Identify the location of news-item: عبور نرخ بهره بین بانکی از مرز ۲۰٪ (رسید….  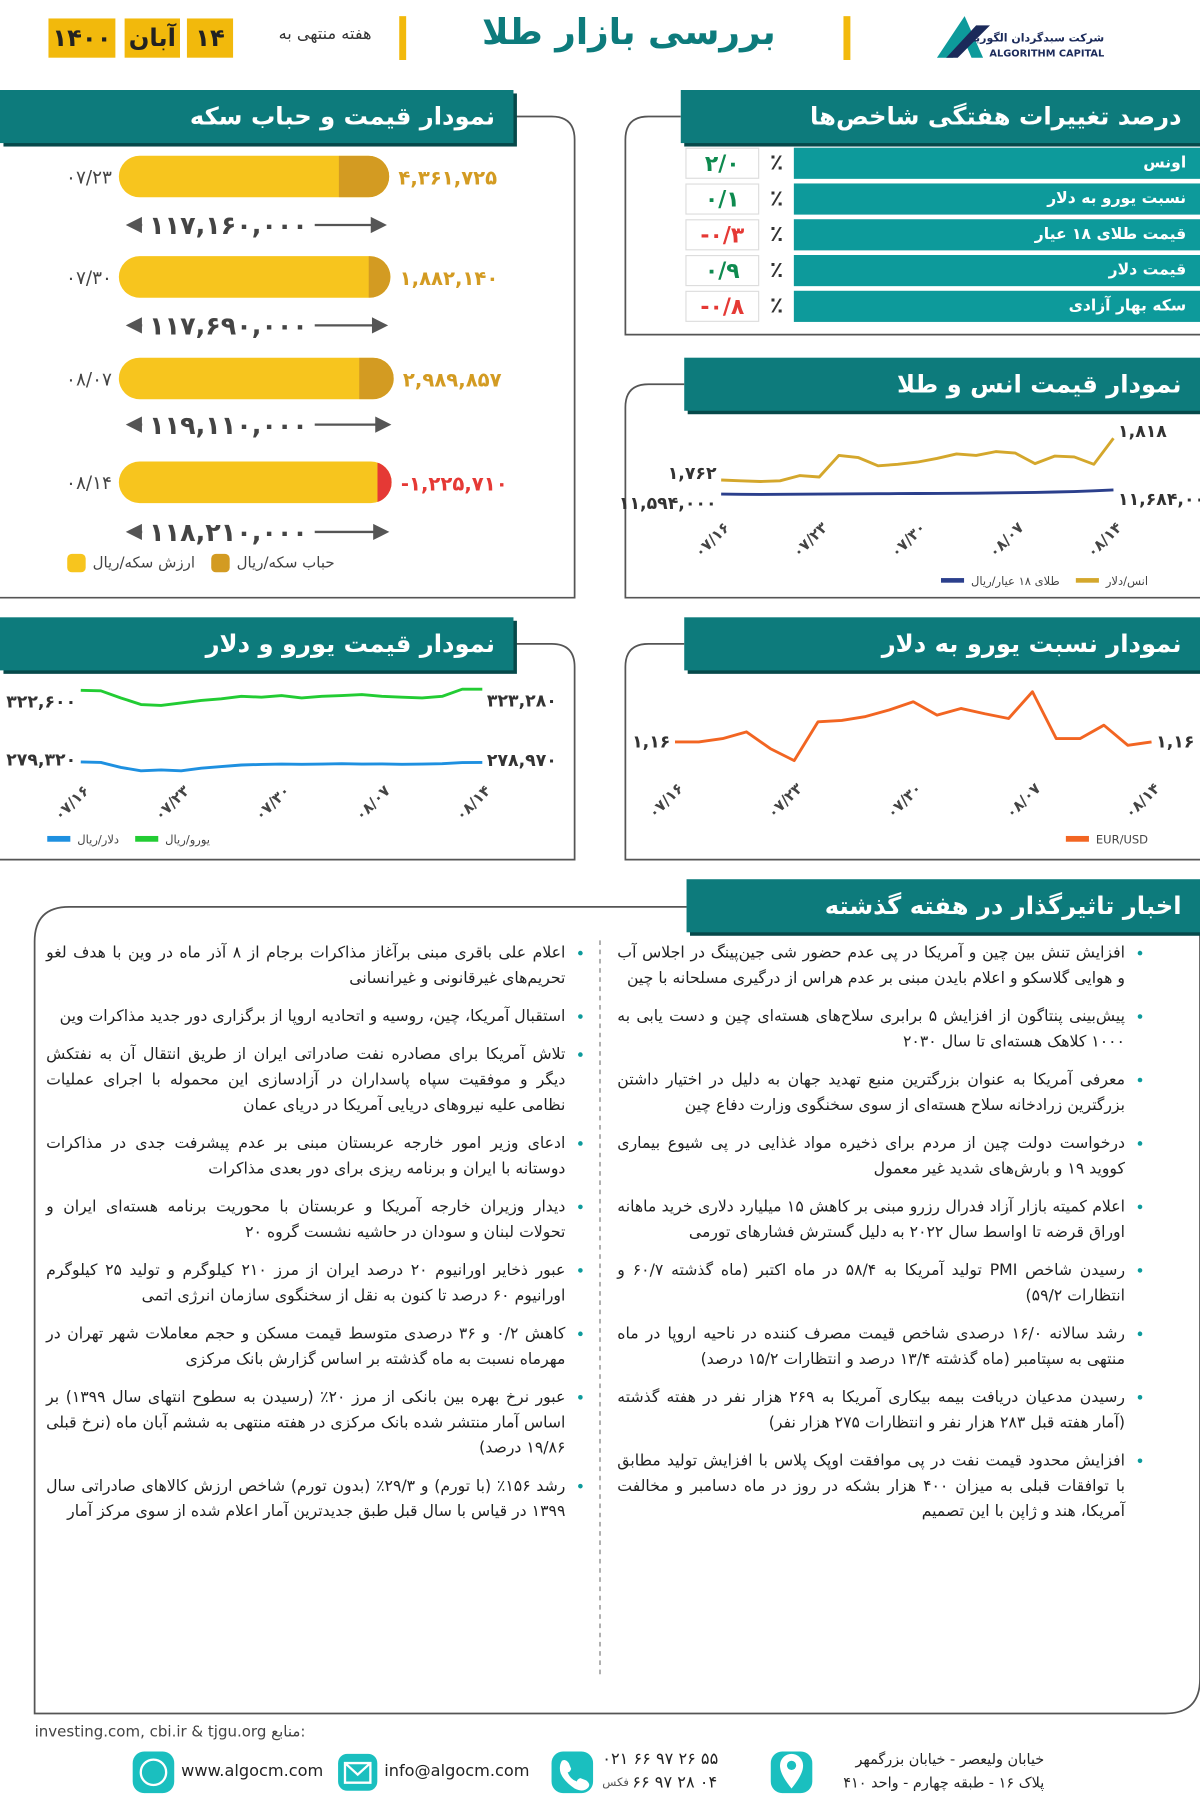
(305, 1423).